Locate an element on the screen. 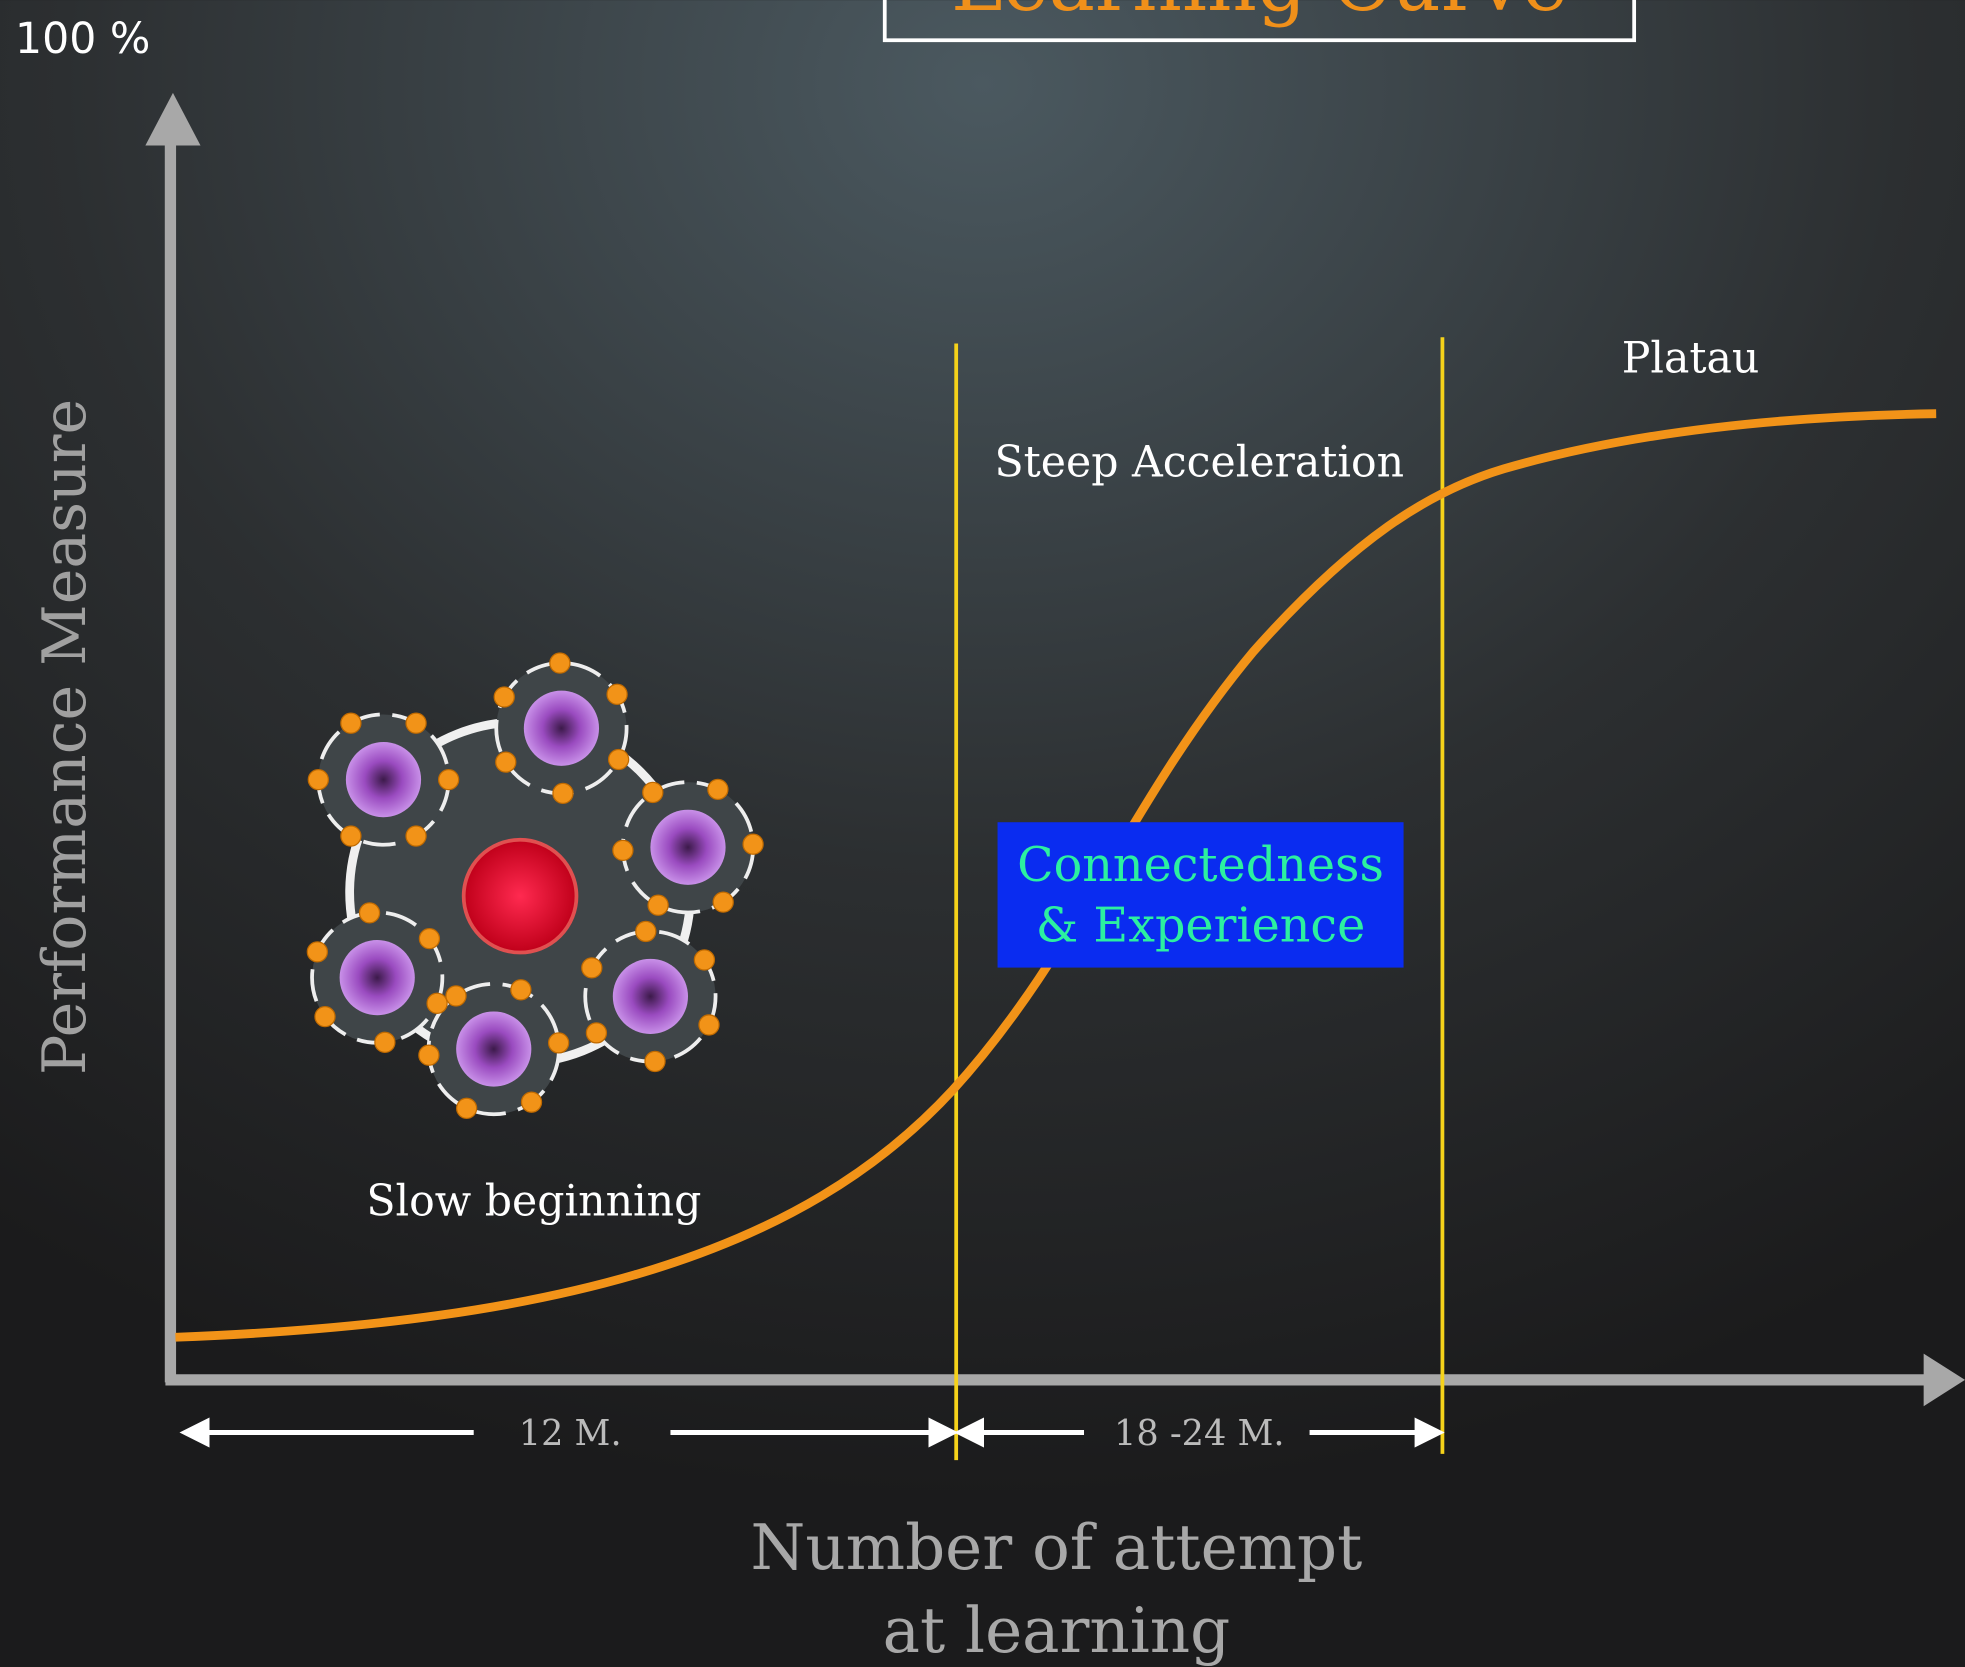 The width and height of the screenshot is (1965, 1667). phase-label: Steep Acceleration is located at coordinates (1200, 462).